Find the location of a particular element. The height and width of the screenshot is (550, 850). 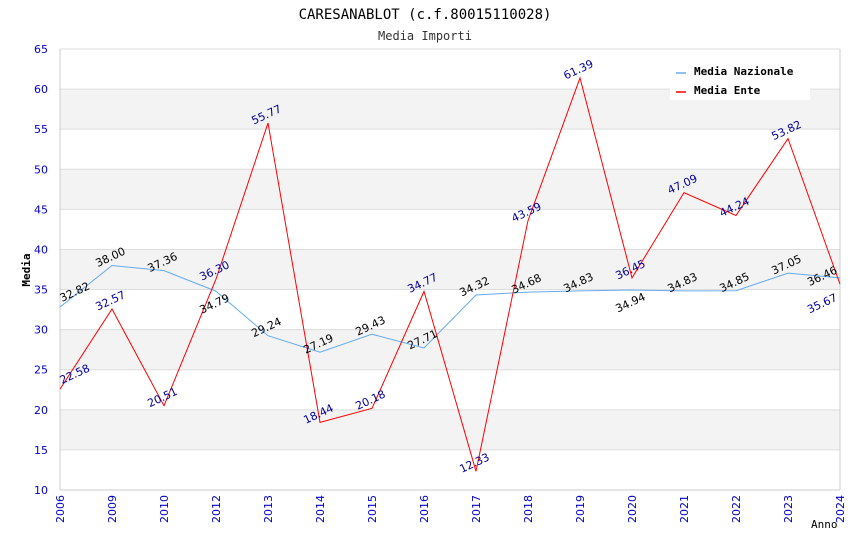

data-label: 34.79 is located at coordinates (214, 304).